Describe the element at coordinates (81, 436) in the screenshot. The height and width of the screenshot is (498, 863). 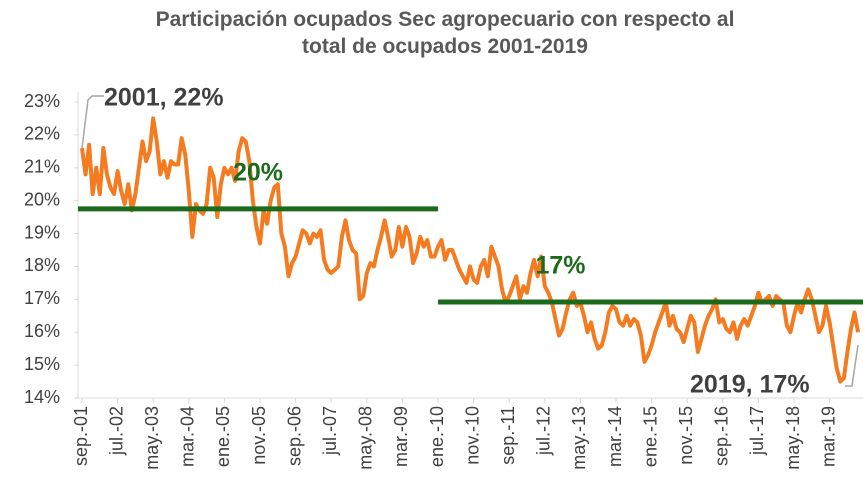
I see `x-tick-label: sep.-01` at that location.